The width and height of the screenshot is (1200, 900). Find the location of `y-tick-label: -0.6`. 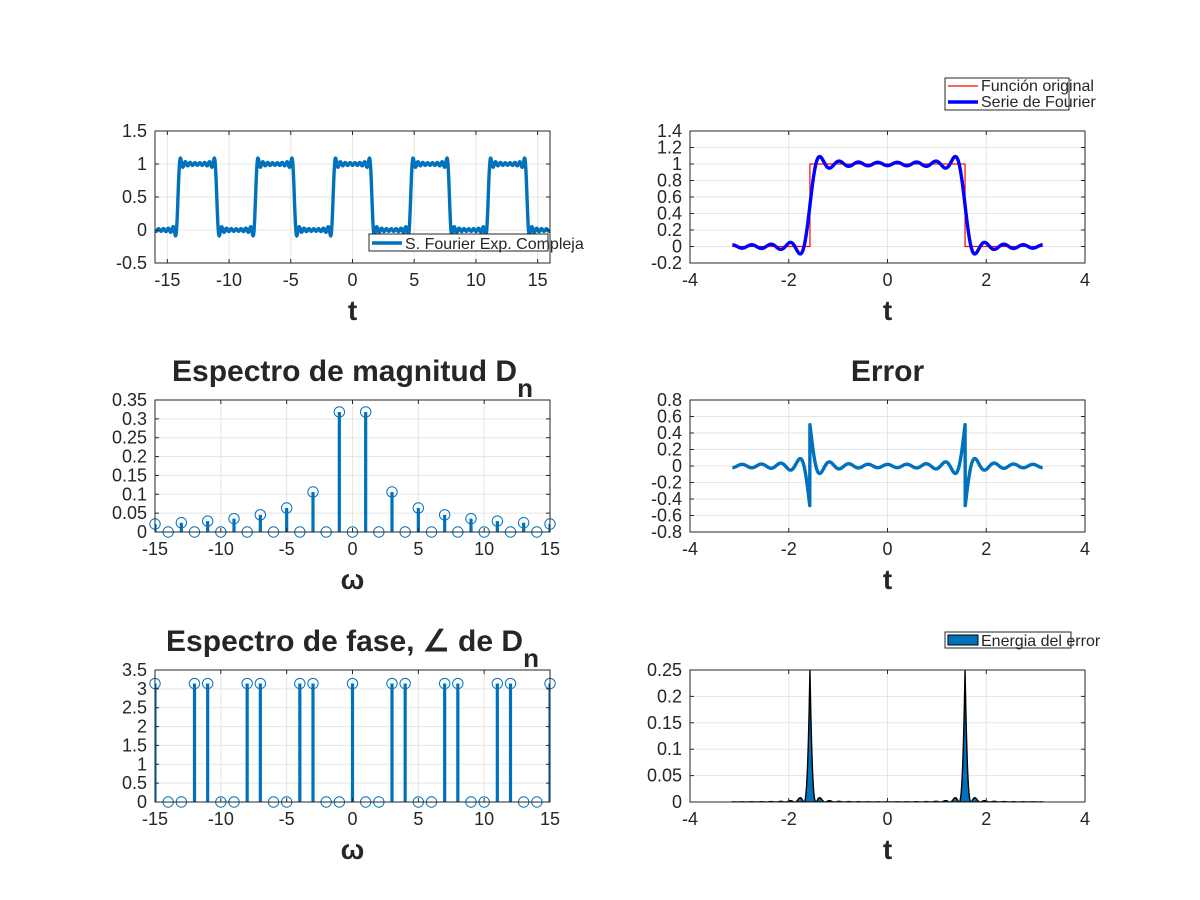

y-tick-label: -0.6 is located at coordinates (666, 516).